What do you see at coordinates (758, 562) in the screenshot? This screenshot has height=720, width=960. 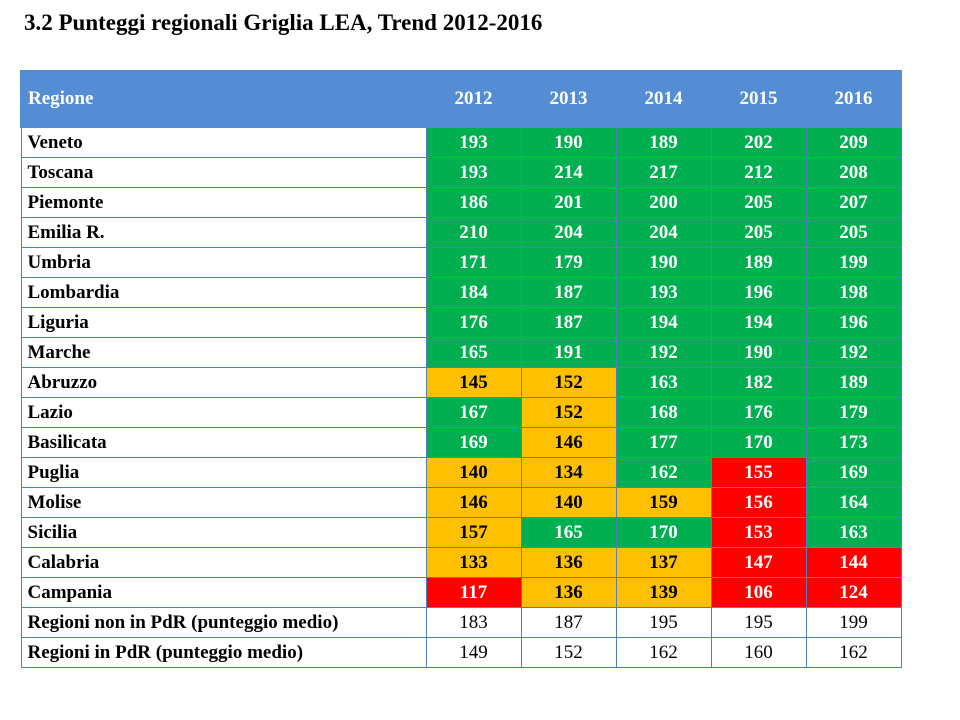 I see `score-cell: 147` at bounding box center [758, 562].